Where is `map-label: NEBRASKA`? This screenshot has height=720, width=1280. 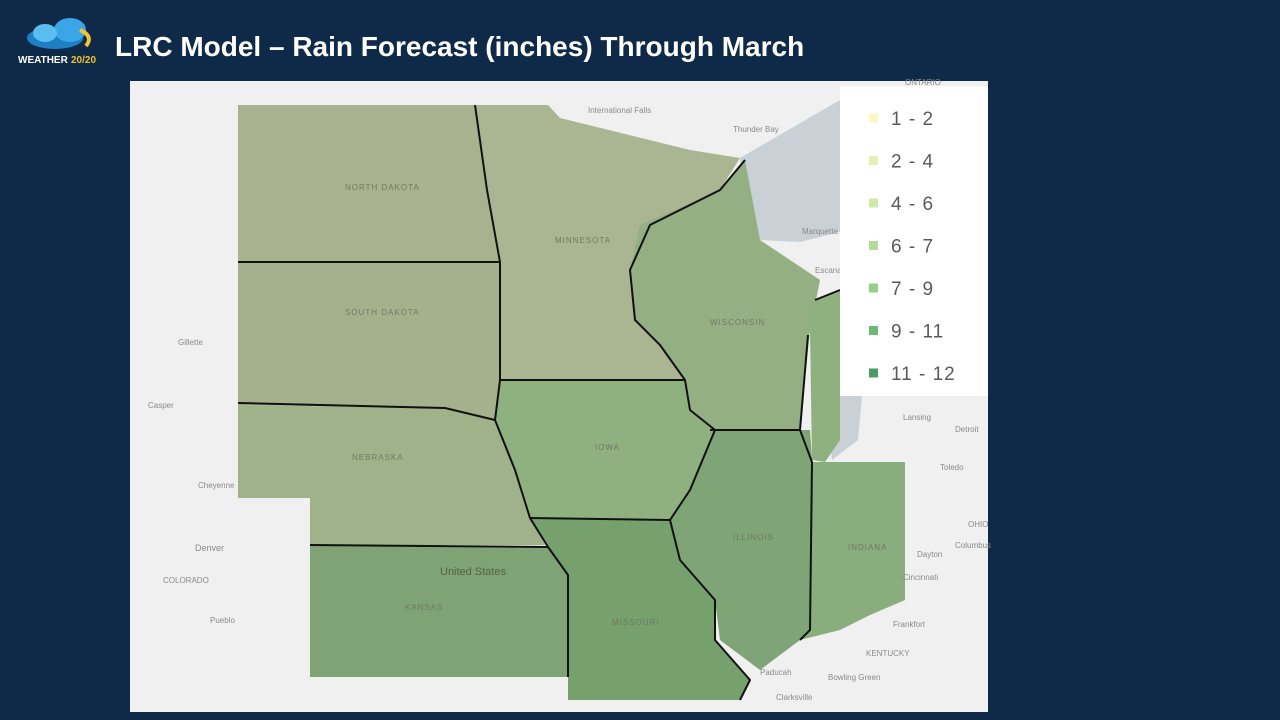 map-label: NEBRASKA is located at coordinates (378, 457).